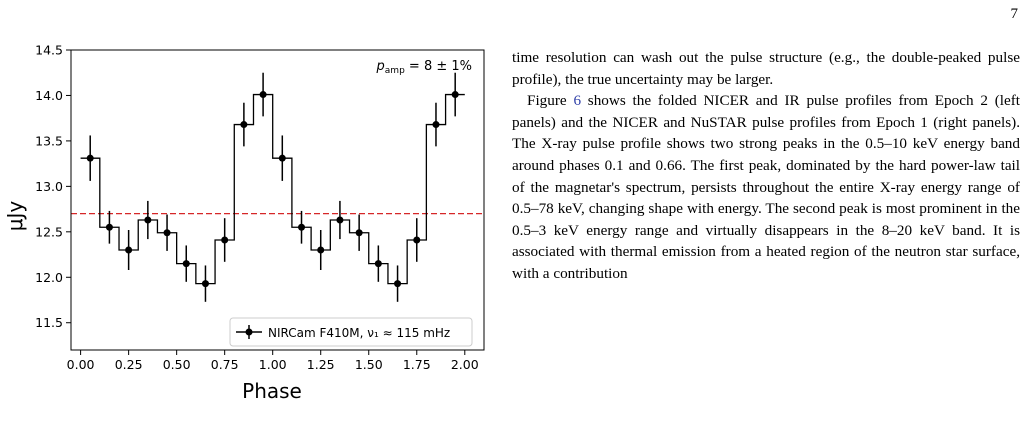  What do you see at coordinates (369, 364) in the screenshot?
I see `x-tick-label: 1.50` at bounding box center [369, 364].